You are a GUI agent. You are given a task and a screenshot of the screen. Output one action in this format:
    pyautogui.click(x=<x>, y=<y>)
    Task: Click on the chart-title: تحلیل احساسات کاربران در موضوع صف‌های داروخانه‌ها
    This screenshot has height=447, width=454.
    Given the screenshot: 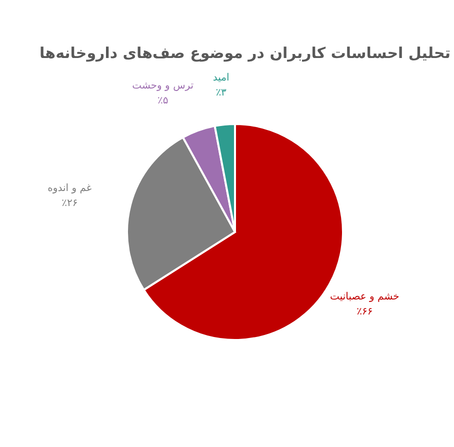 What is the action you would take?
    pyautogui.click(x=245, y=53)
    